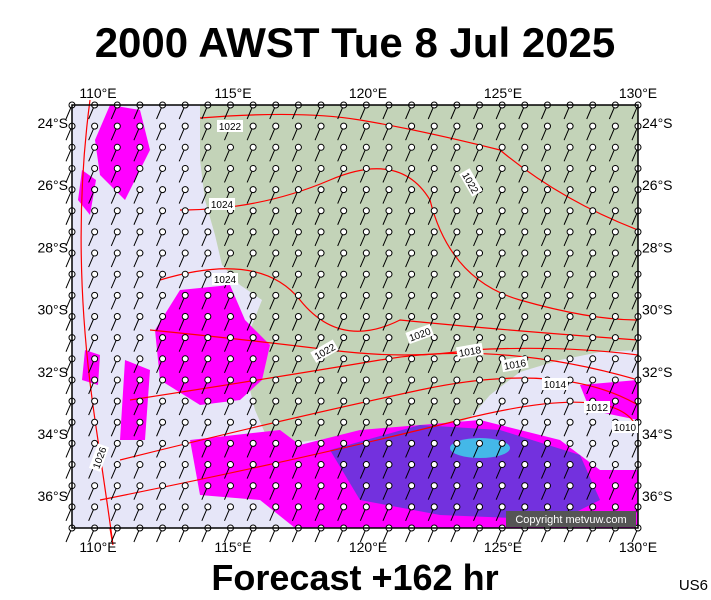 This screenshot has width=711, height=600. What do you see at coordinates (571, 519) in the screenshot?
I see `copyright-box` at bounding box center [571, 519].